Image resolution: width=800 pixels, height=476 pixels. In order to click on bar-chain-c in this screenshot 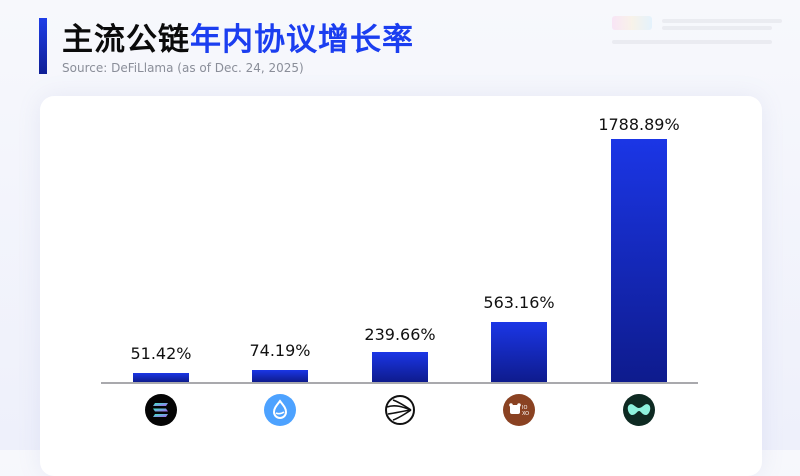, I will do `click(400, 367)`.